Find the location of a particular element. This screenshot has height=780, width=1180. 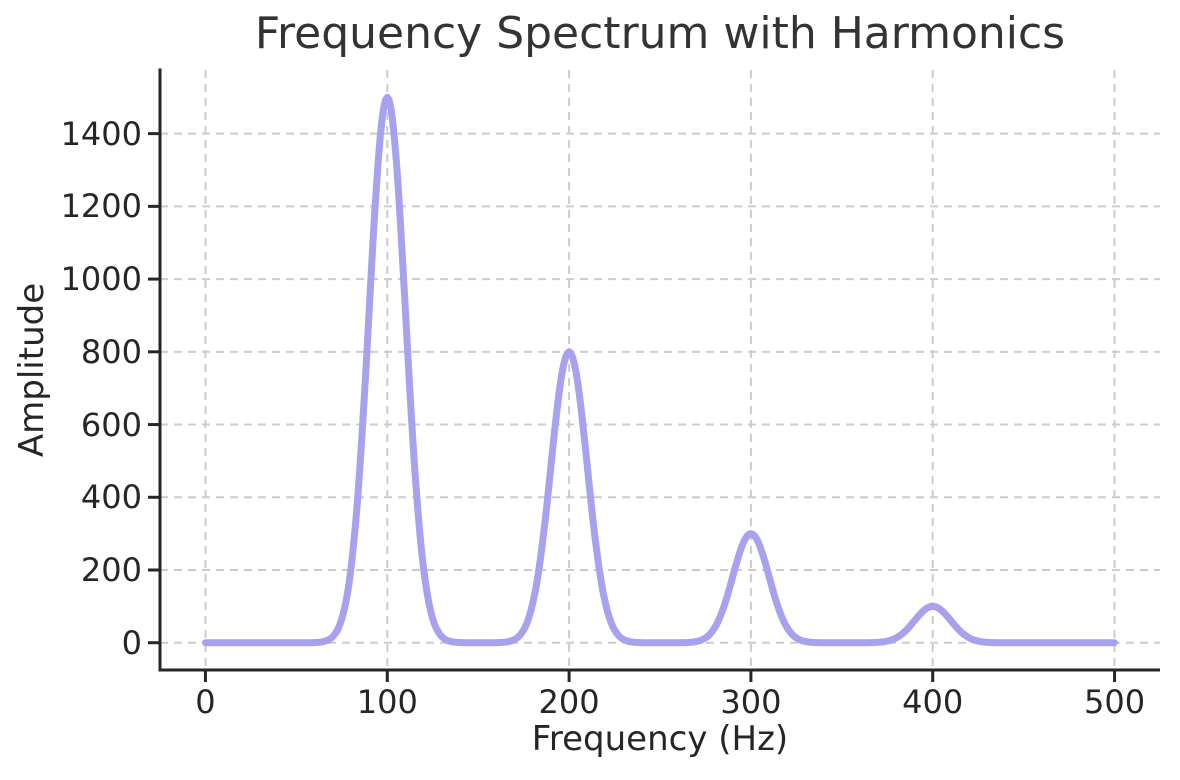

y-tick-label: 1200 is located at coordinates (101, 206).